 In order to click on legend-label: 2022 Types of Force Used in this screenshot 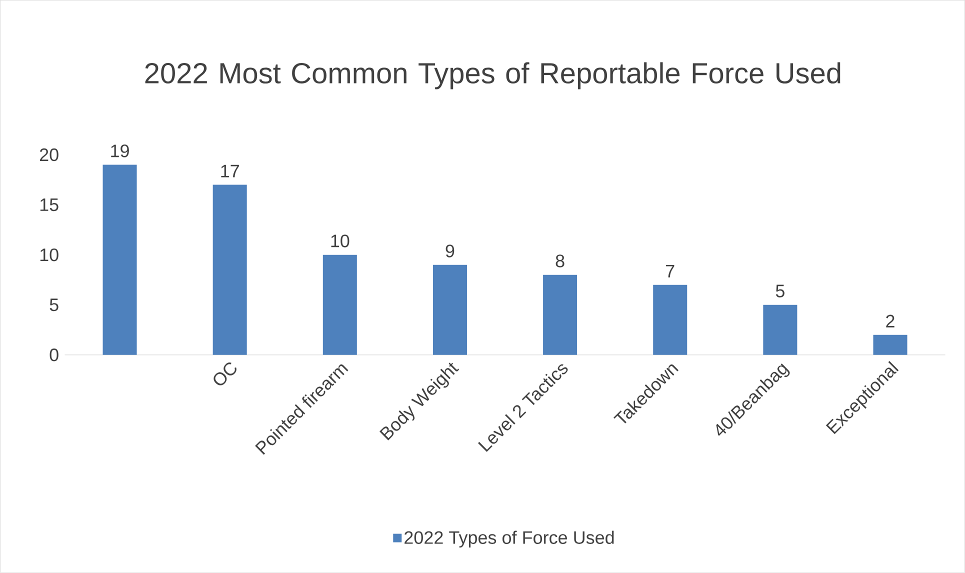, I will do `click(509, 539)`.